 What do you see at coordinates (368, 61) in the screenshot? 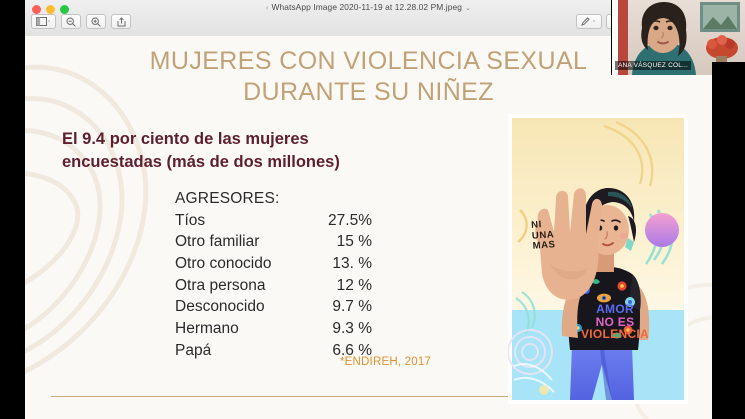
I see `slide-title-line1: MUJERES CON VIOLENCIA SEXUAL` at bounding box center [368, 61].